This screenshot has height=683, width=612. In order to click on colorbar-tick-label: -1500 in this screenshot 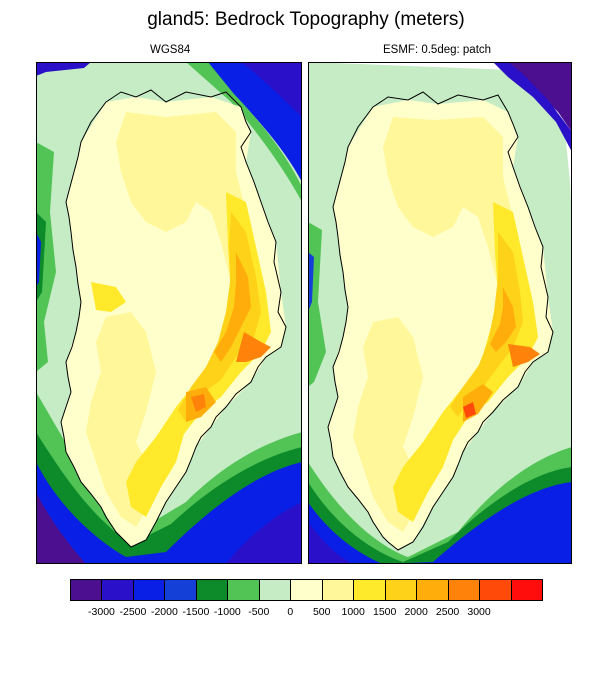, I will do `click(196, 612)`.